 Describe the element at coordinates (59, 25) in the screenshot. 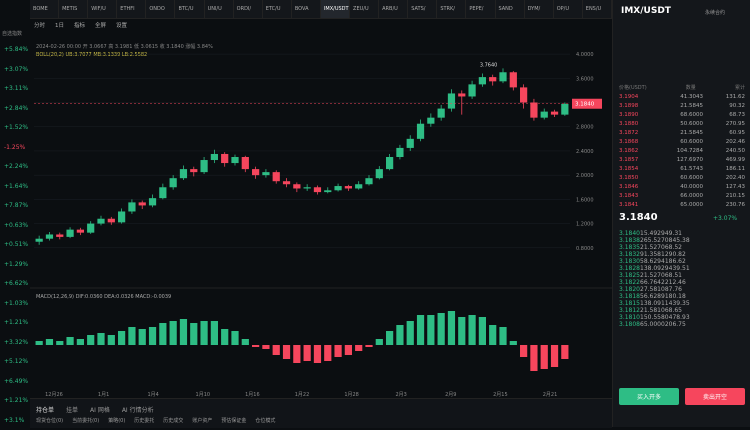

I see `tool-button: 1日` at that location.